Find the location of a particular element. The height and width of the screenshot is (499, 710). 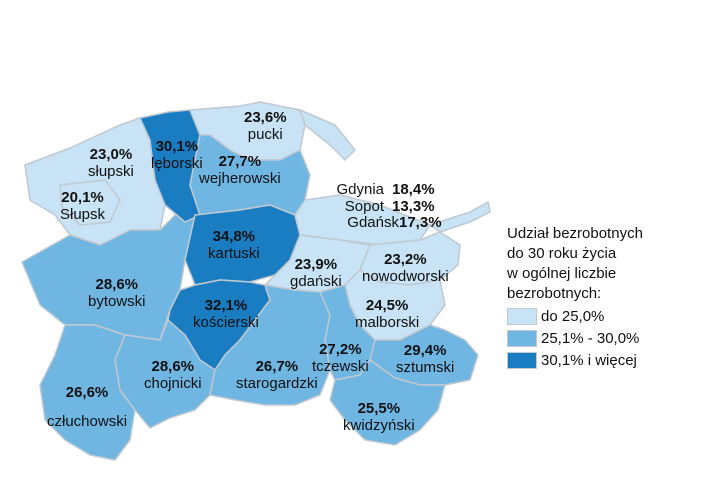

name: tczewski is located at coordinates (340, 366).